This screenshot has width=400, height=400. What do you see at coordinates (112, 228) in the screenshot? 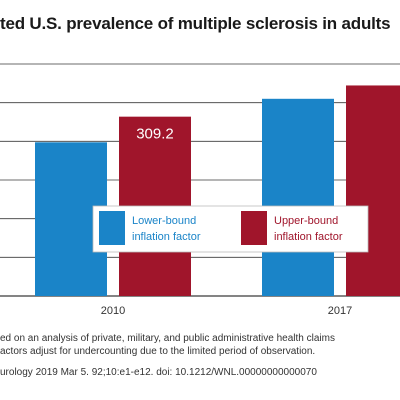
I see `lower-legend-swatch` at bounding box center [112, 228].